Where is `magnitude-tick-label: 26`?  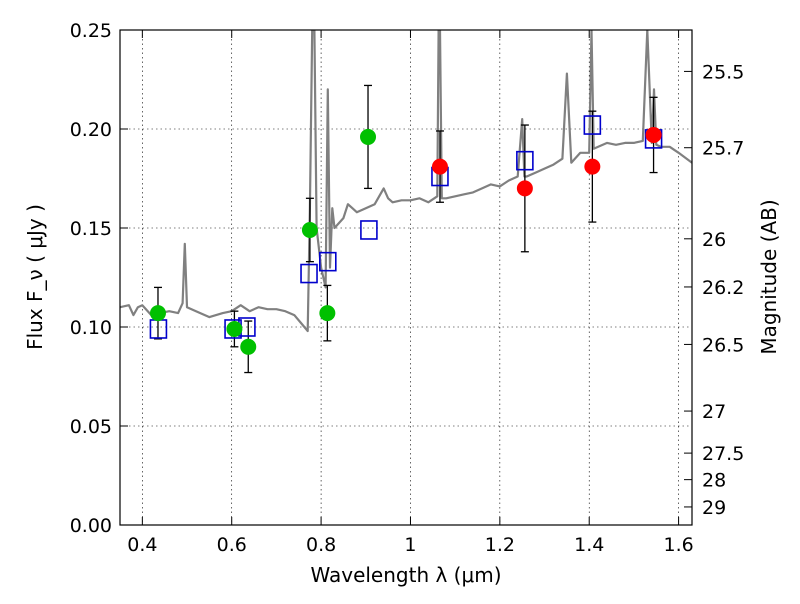 magnitude-tick-label: 26 is located at coordinates (714, 240).